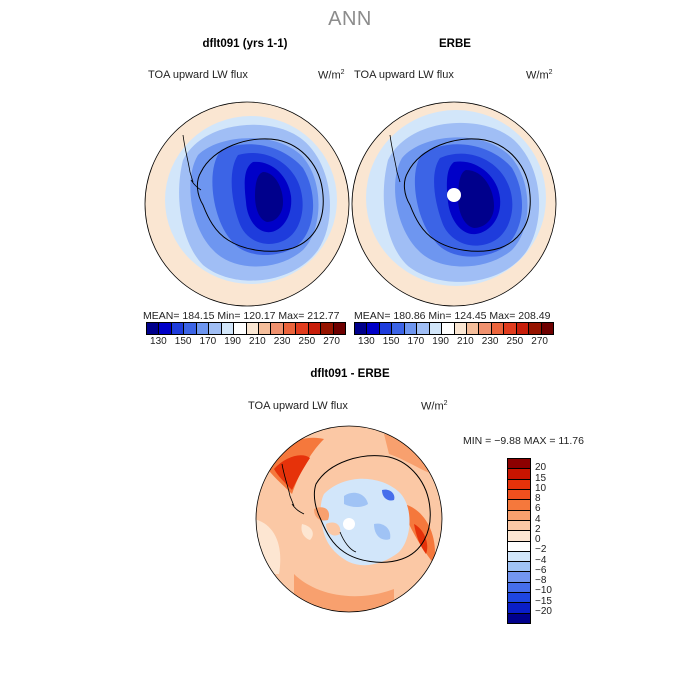 The height and width of the screenshot is (700, 700). Describe the element at coordinates (538, 498) in the screenshot. I see `colorbar-tick-label: 8` at that location.